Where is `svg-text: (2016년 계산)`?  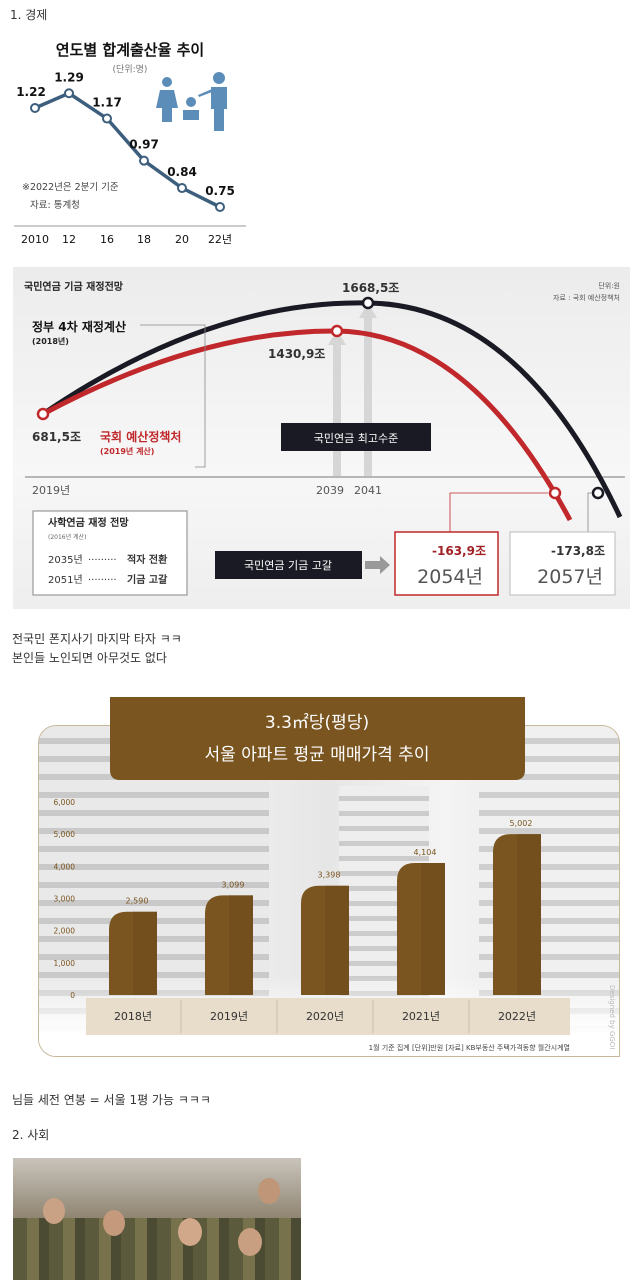 svg-text: (2016년 계산) is located at coordinates (67, 537).